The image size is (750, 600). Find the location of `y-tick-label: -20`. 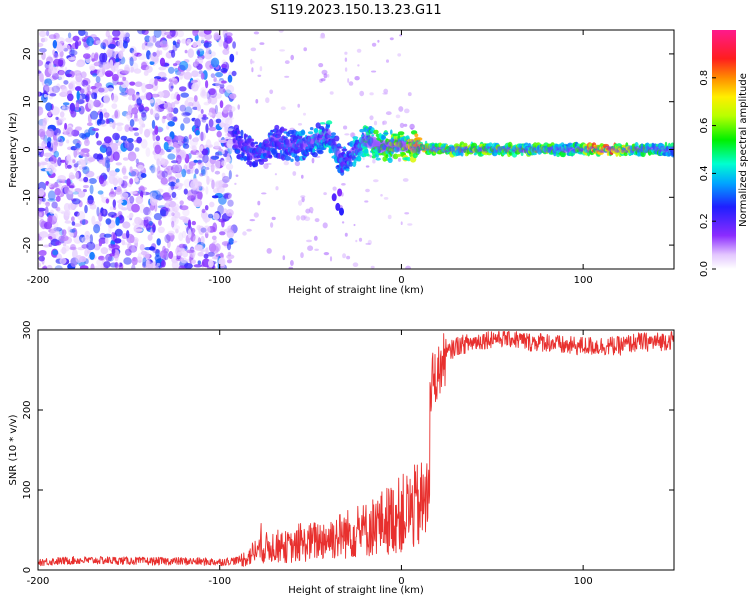

y-tick-label: -20 is located at coordinates (27, 245).